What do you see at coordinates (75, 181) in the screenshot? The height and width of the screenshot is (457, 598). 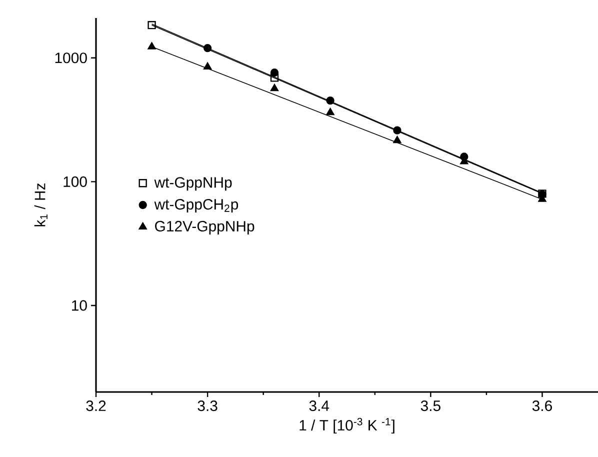 I see `y-tick-label: 100` at bounding box center [75, 181].